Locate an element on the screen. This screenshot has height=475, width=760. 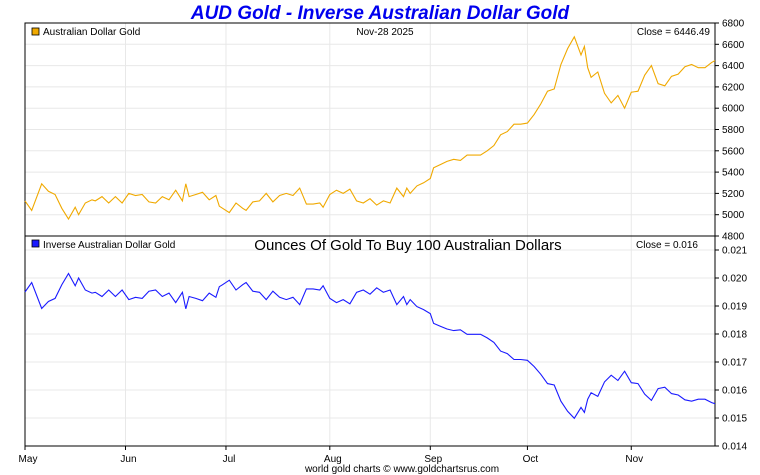
gold-y-tick-label: 5200 is located at coordinates (733, 194).